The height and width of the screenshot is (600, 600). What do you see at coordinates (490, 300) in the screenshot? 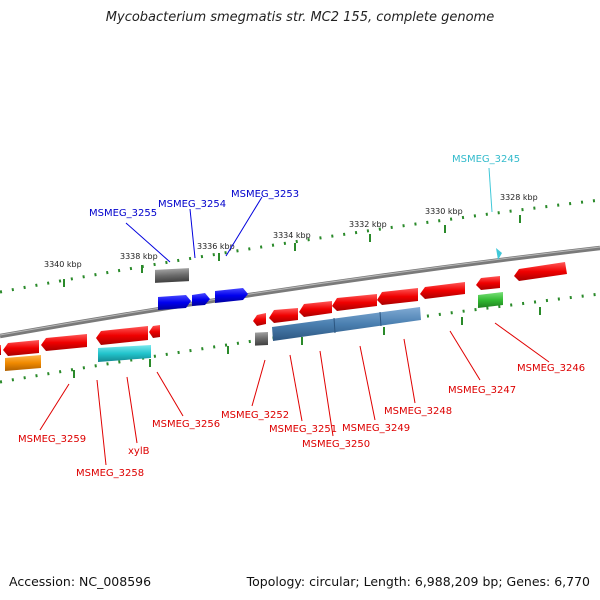
I see `gene-block-green` at bounding box center [490, 300].